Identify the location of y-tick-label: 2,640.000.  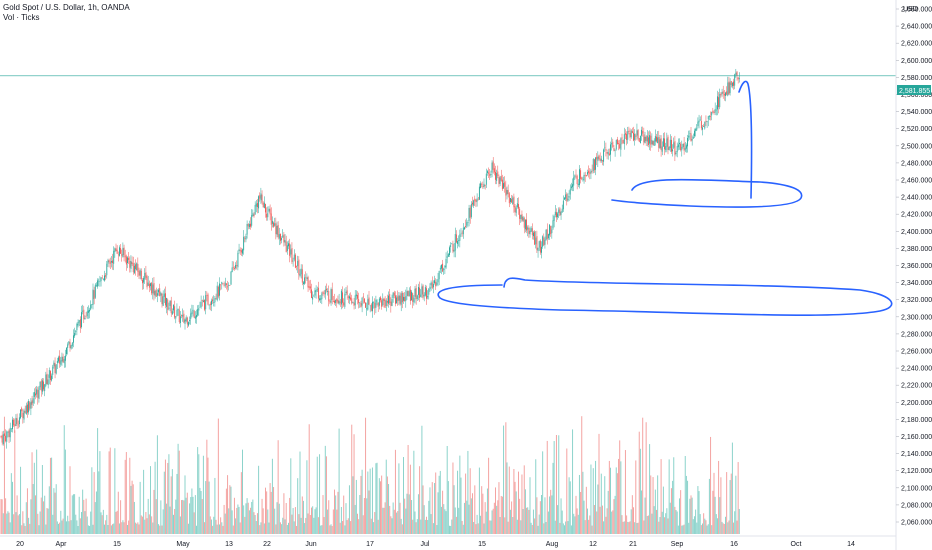
(916, 27).